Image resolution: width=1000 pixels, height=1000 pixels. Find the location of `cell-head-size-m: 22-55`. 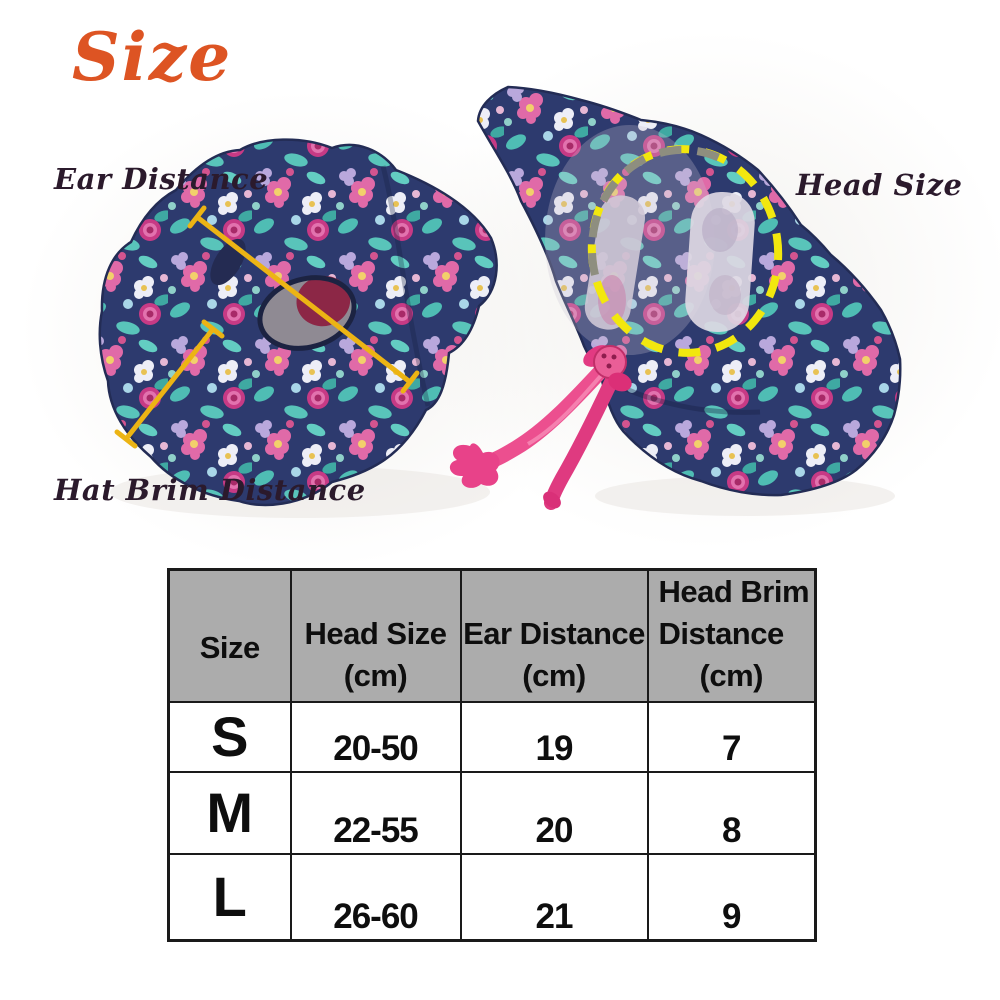

cell-head-size-m: 22-55 is located at coordinates (375, 813).